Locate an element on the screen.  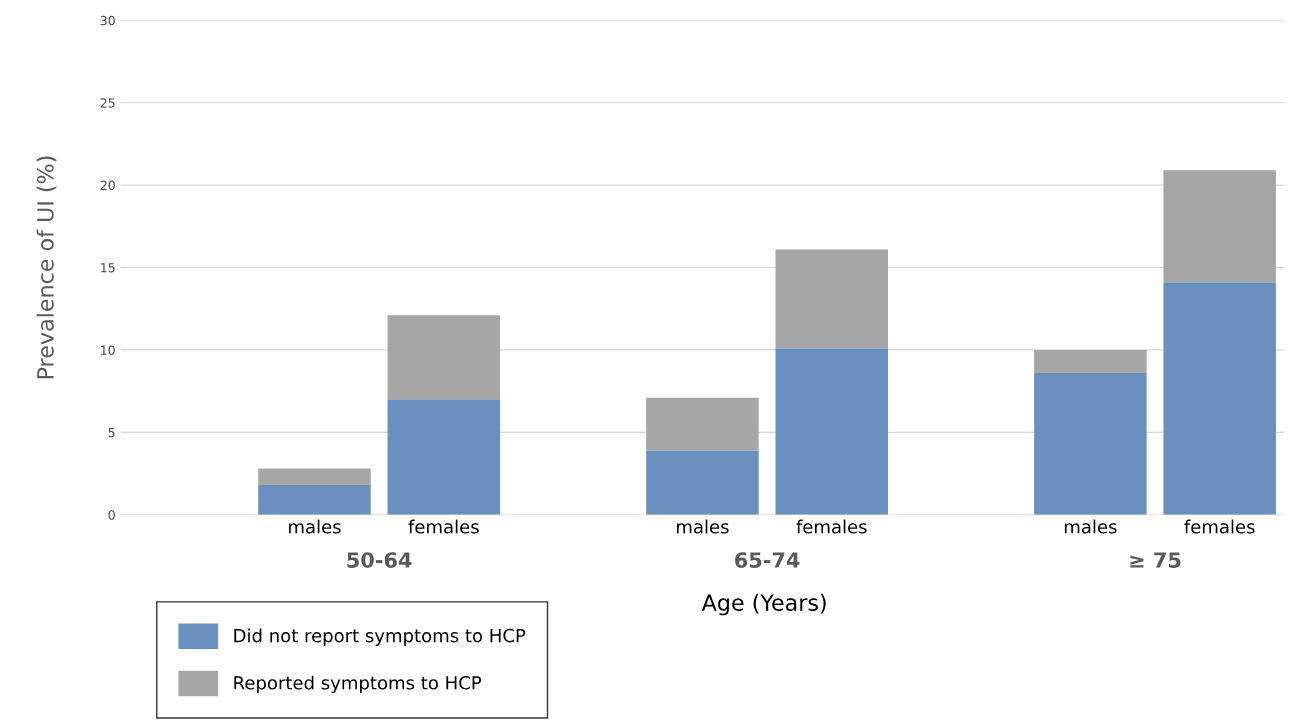
y-tick-label: 5 is located at coordinates (111, 432).